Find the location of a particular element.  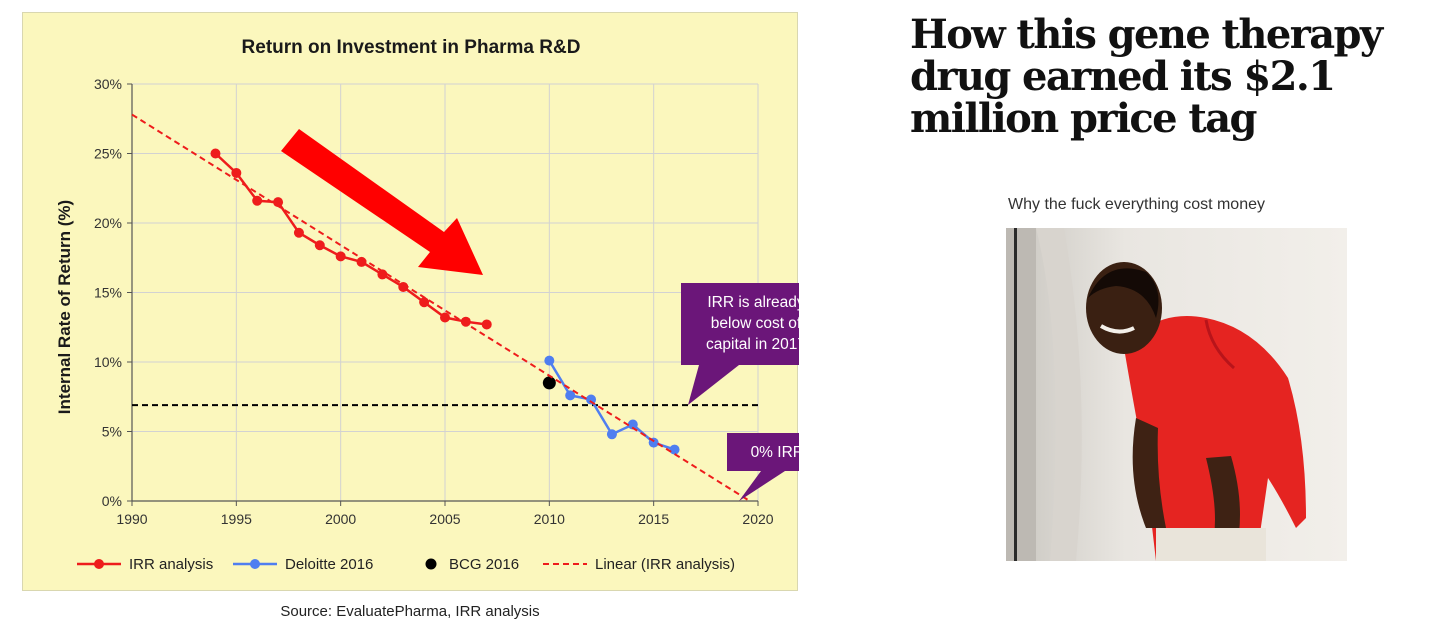

legend-entry: IRR analysis is located at coordinates (145, 564).